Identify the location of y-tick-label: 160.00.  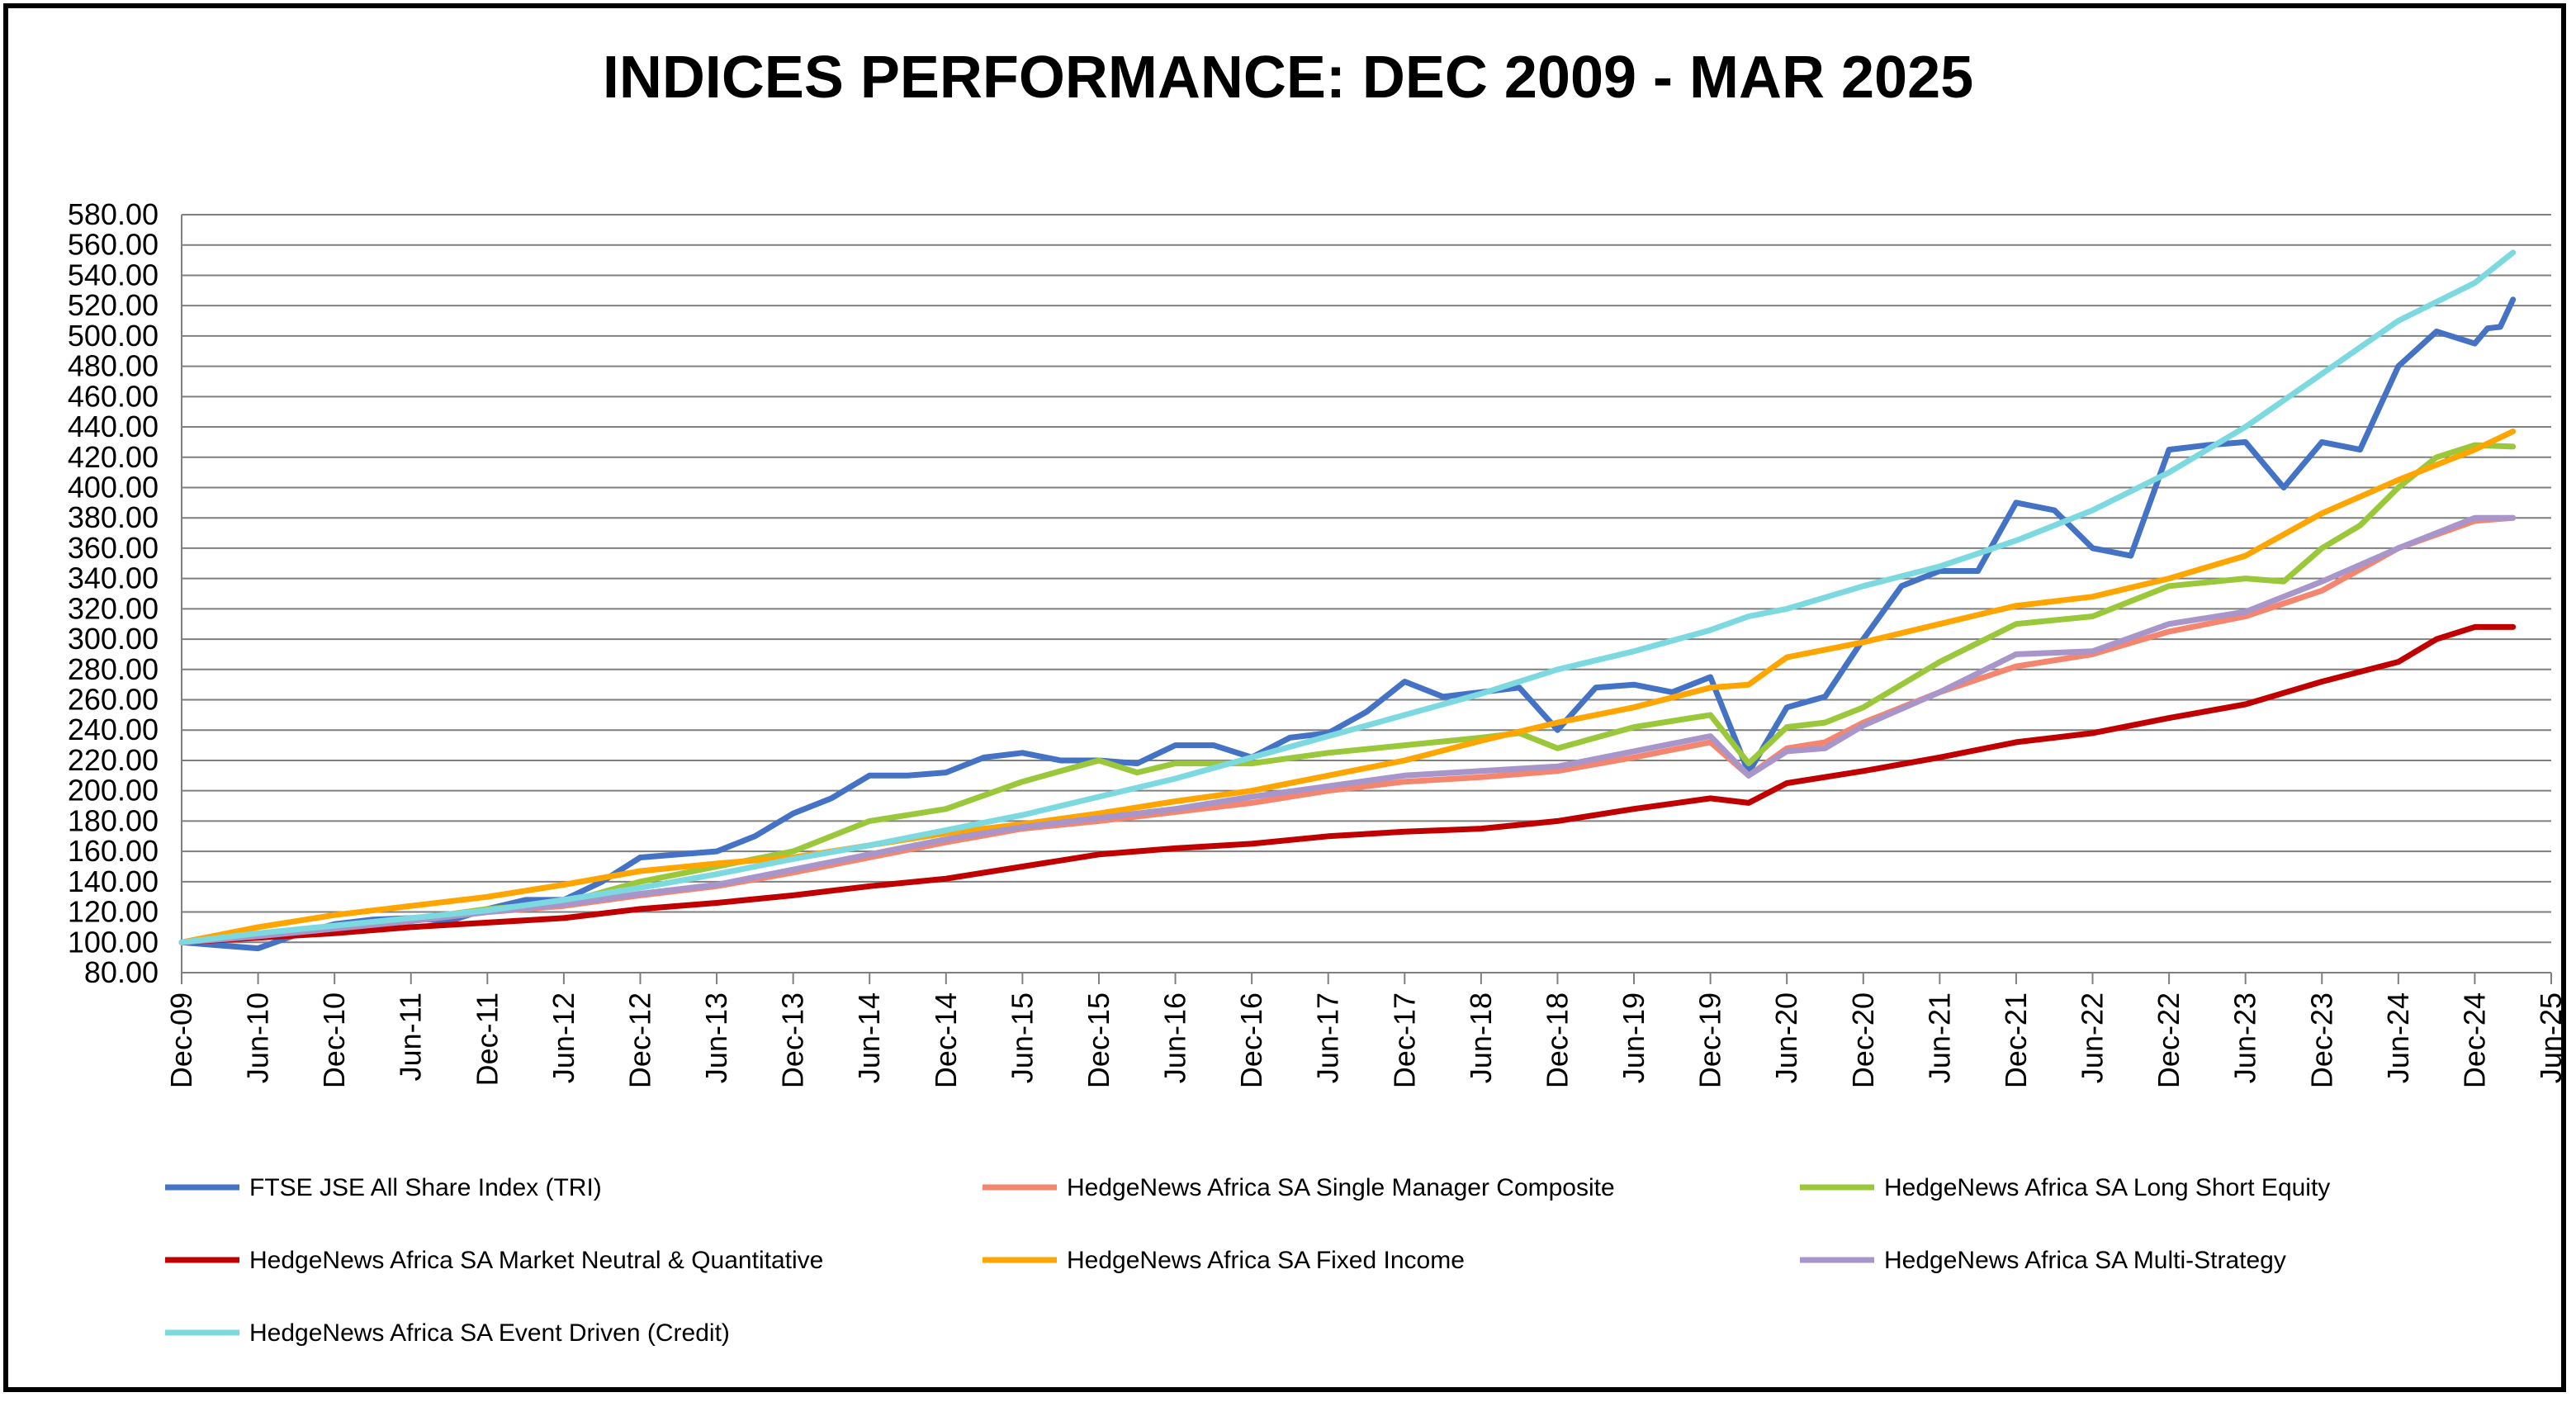
(113, 851).